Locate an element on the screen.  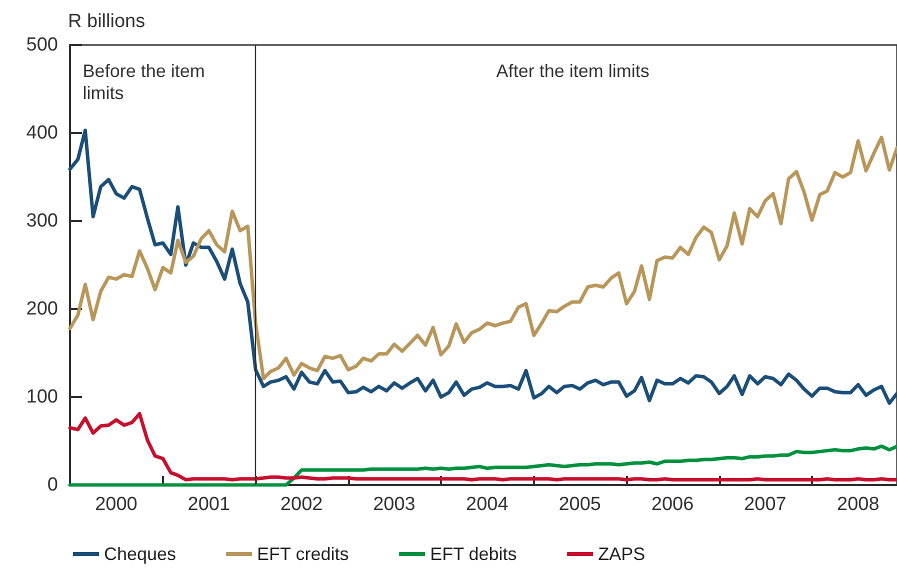
legend-label: Cheques is located at coordinates (140, 554).